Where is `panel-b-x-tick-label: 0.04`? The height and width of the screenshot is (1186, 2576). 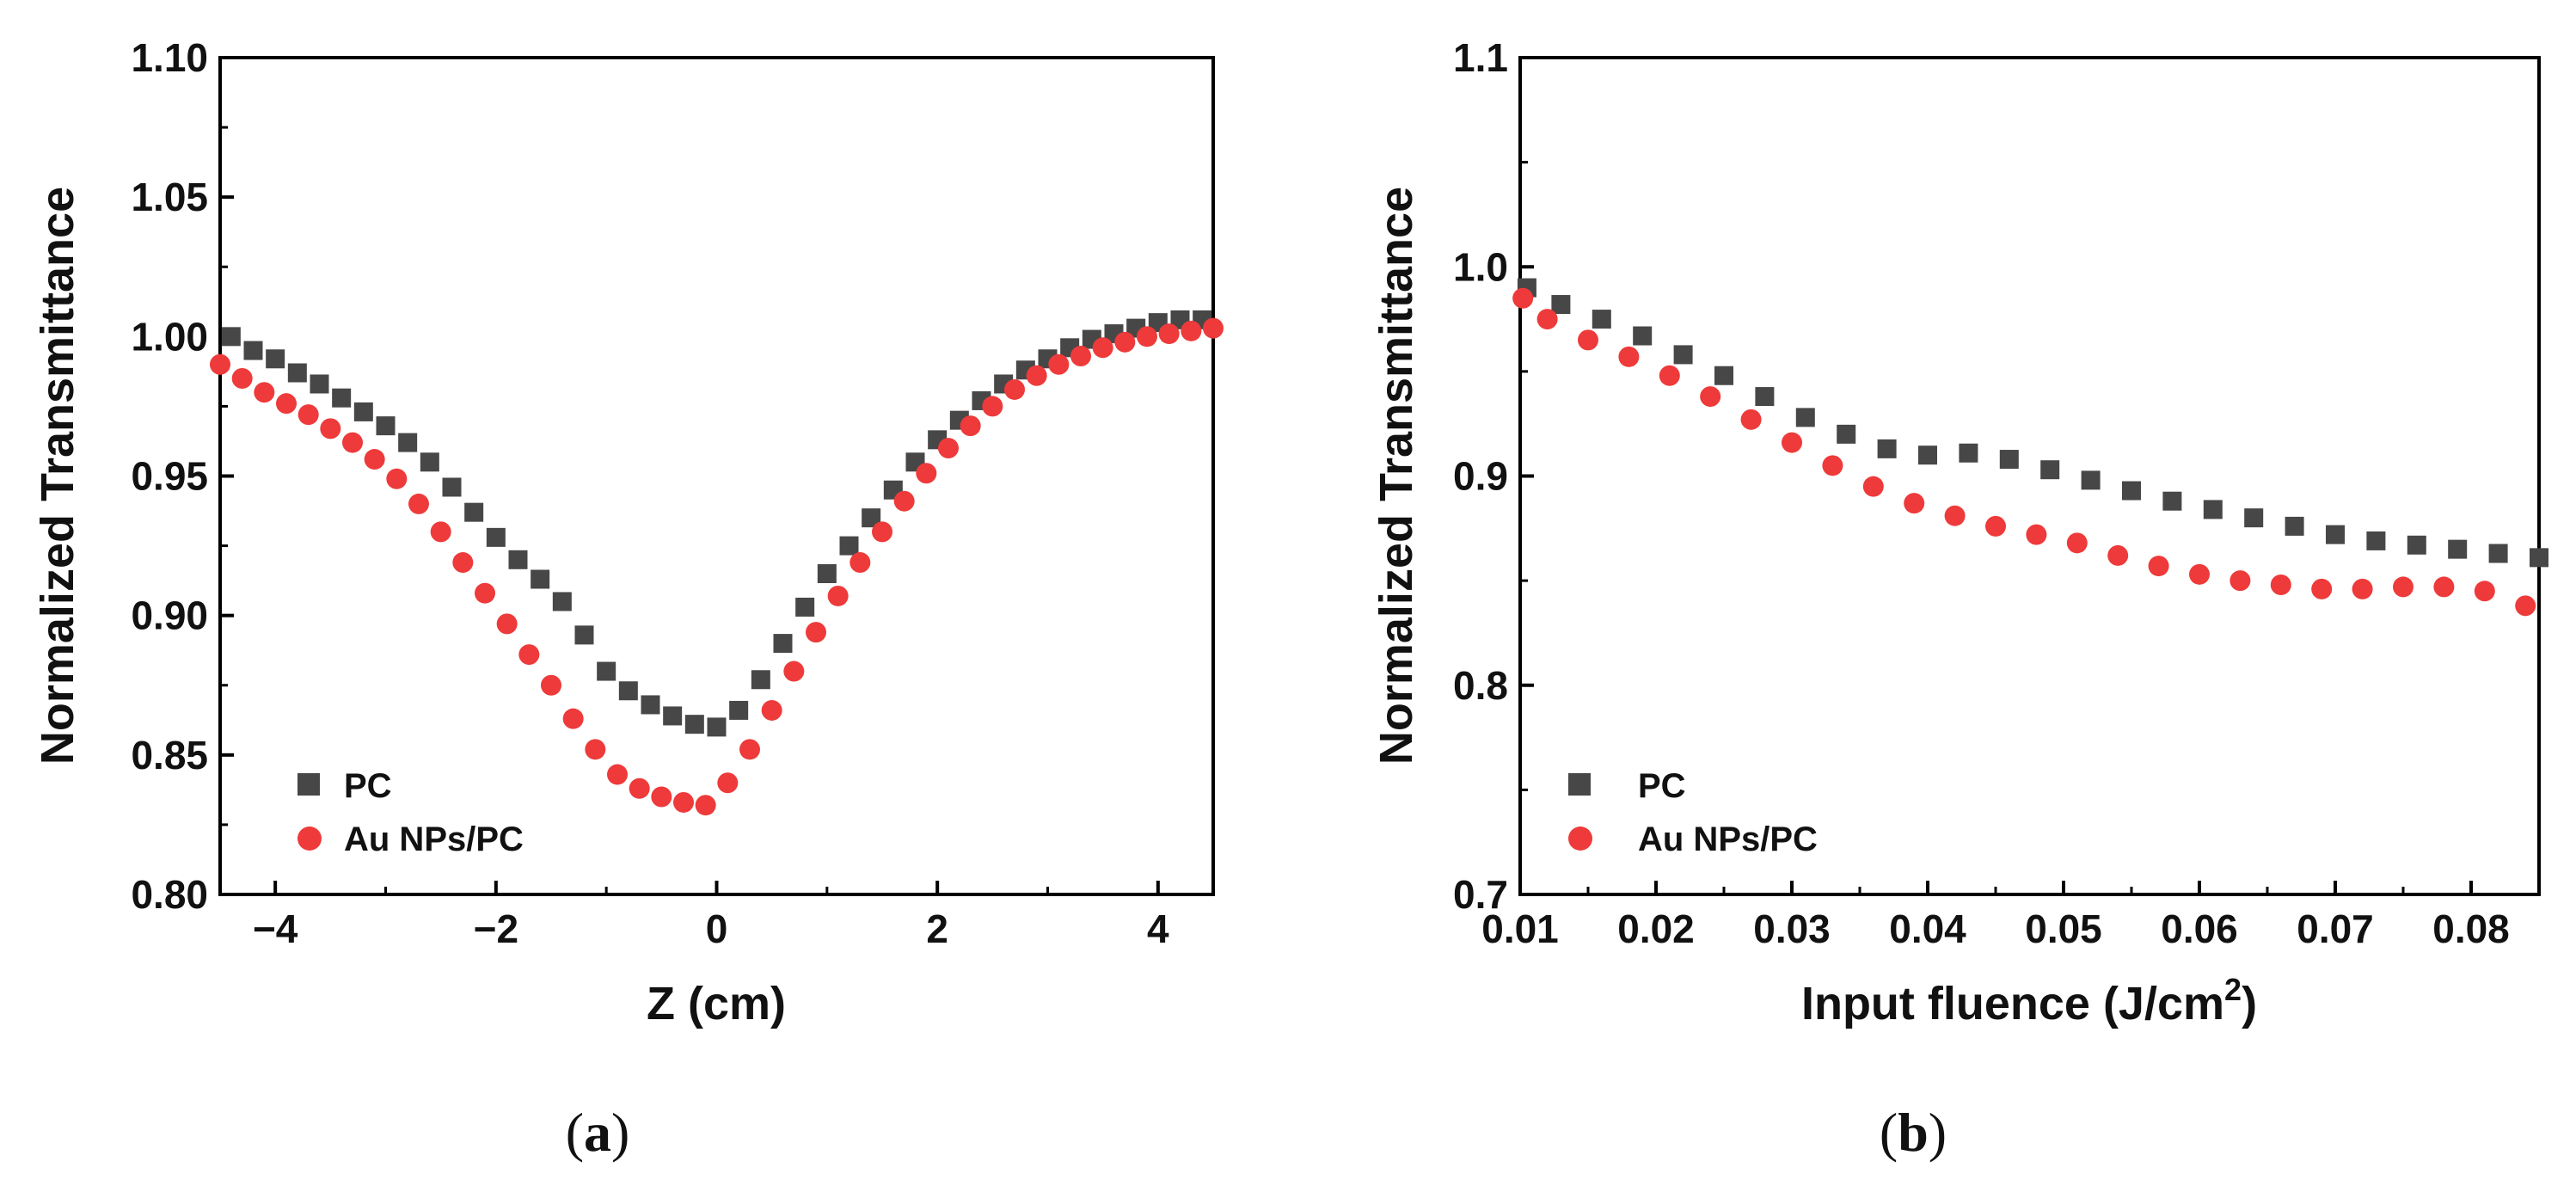
panel-b-x-tick-label: 0.04 is located at coordinates (1927, 928).